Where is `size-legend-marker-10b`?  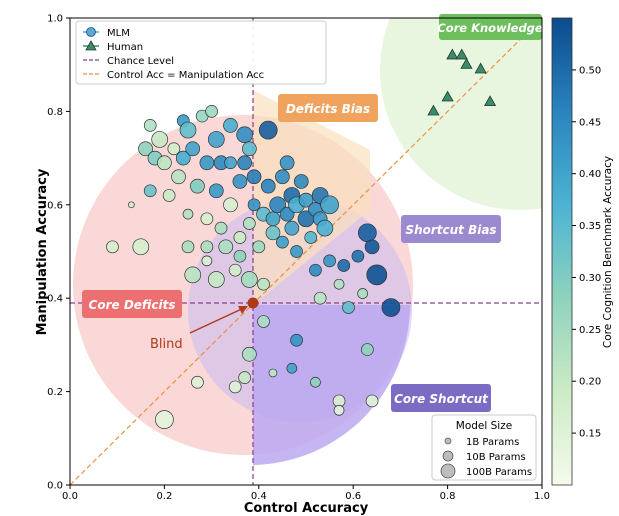
size-legend-marker-10b is located at coordinates (448, 456).